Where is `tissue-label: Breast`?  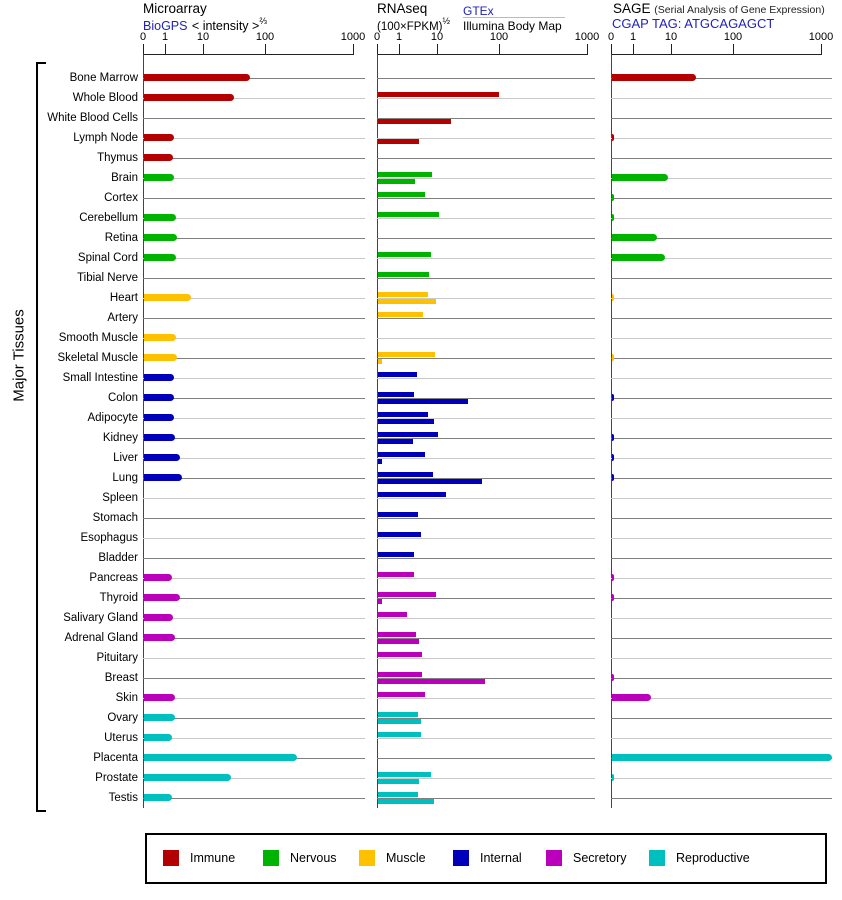
tissue-label: Breast is located at coordinates (121, 678).